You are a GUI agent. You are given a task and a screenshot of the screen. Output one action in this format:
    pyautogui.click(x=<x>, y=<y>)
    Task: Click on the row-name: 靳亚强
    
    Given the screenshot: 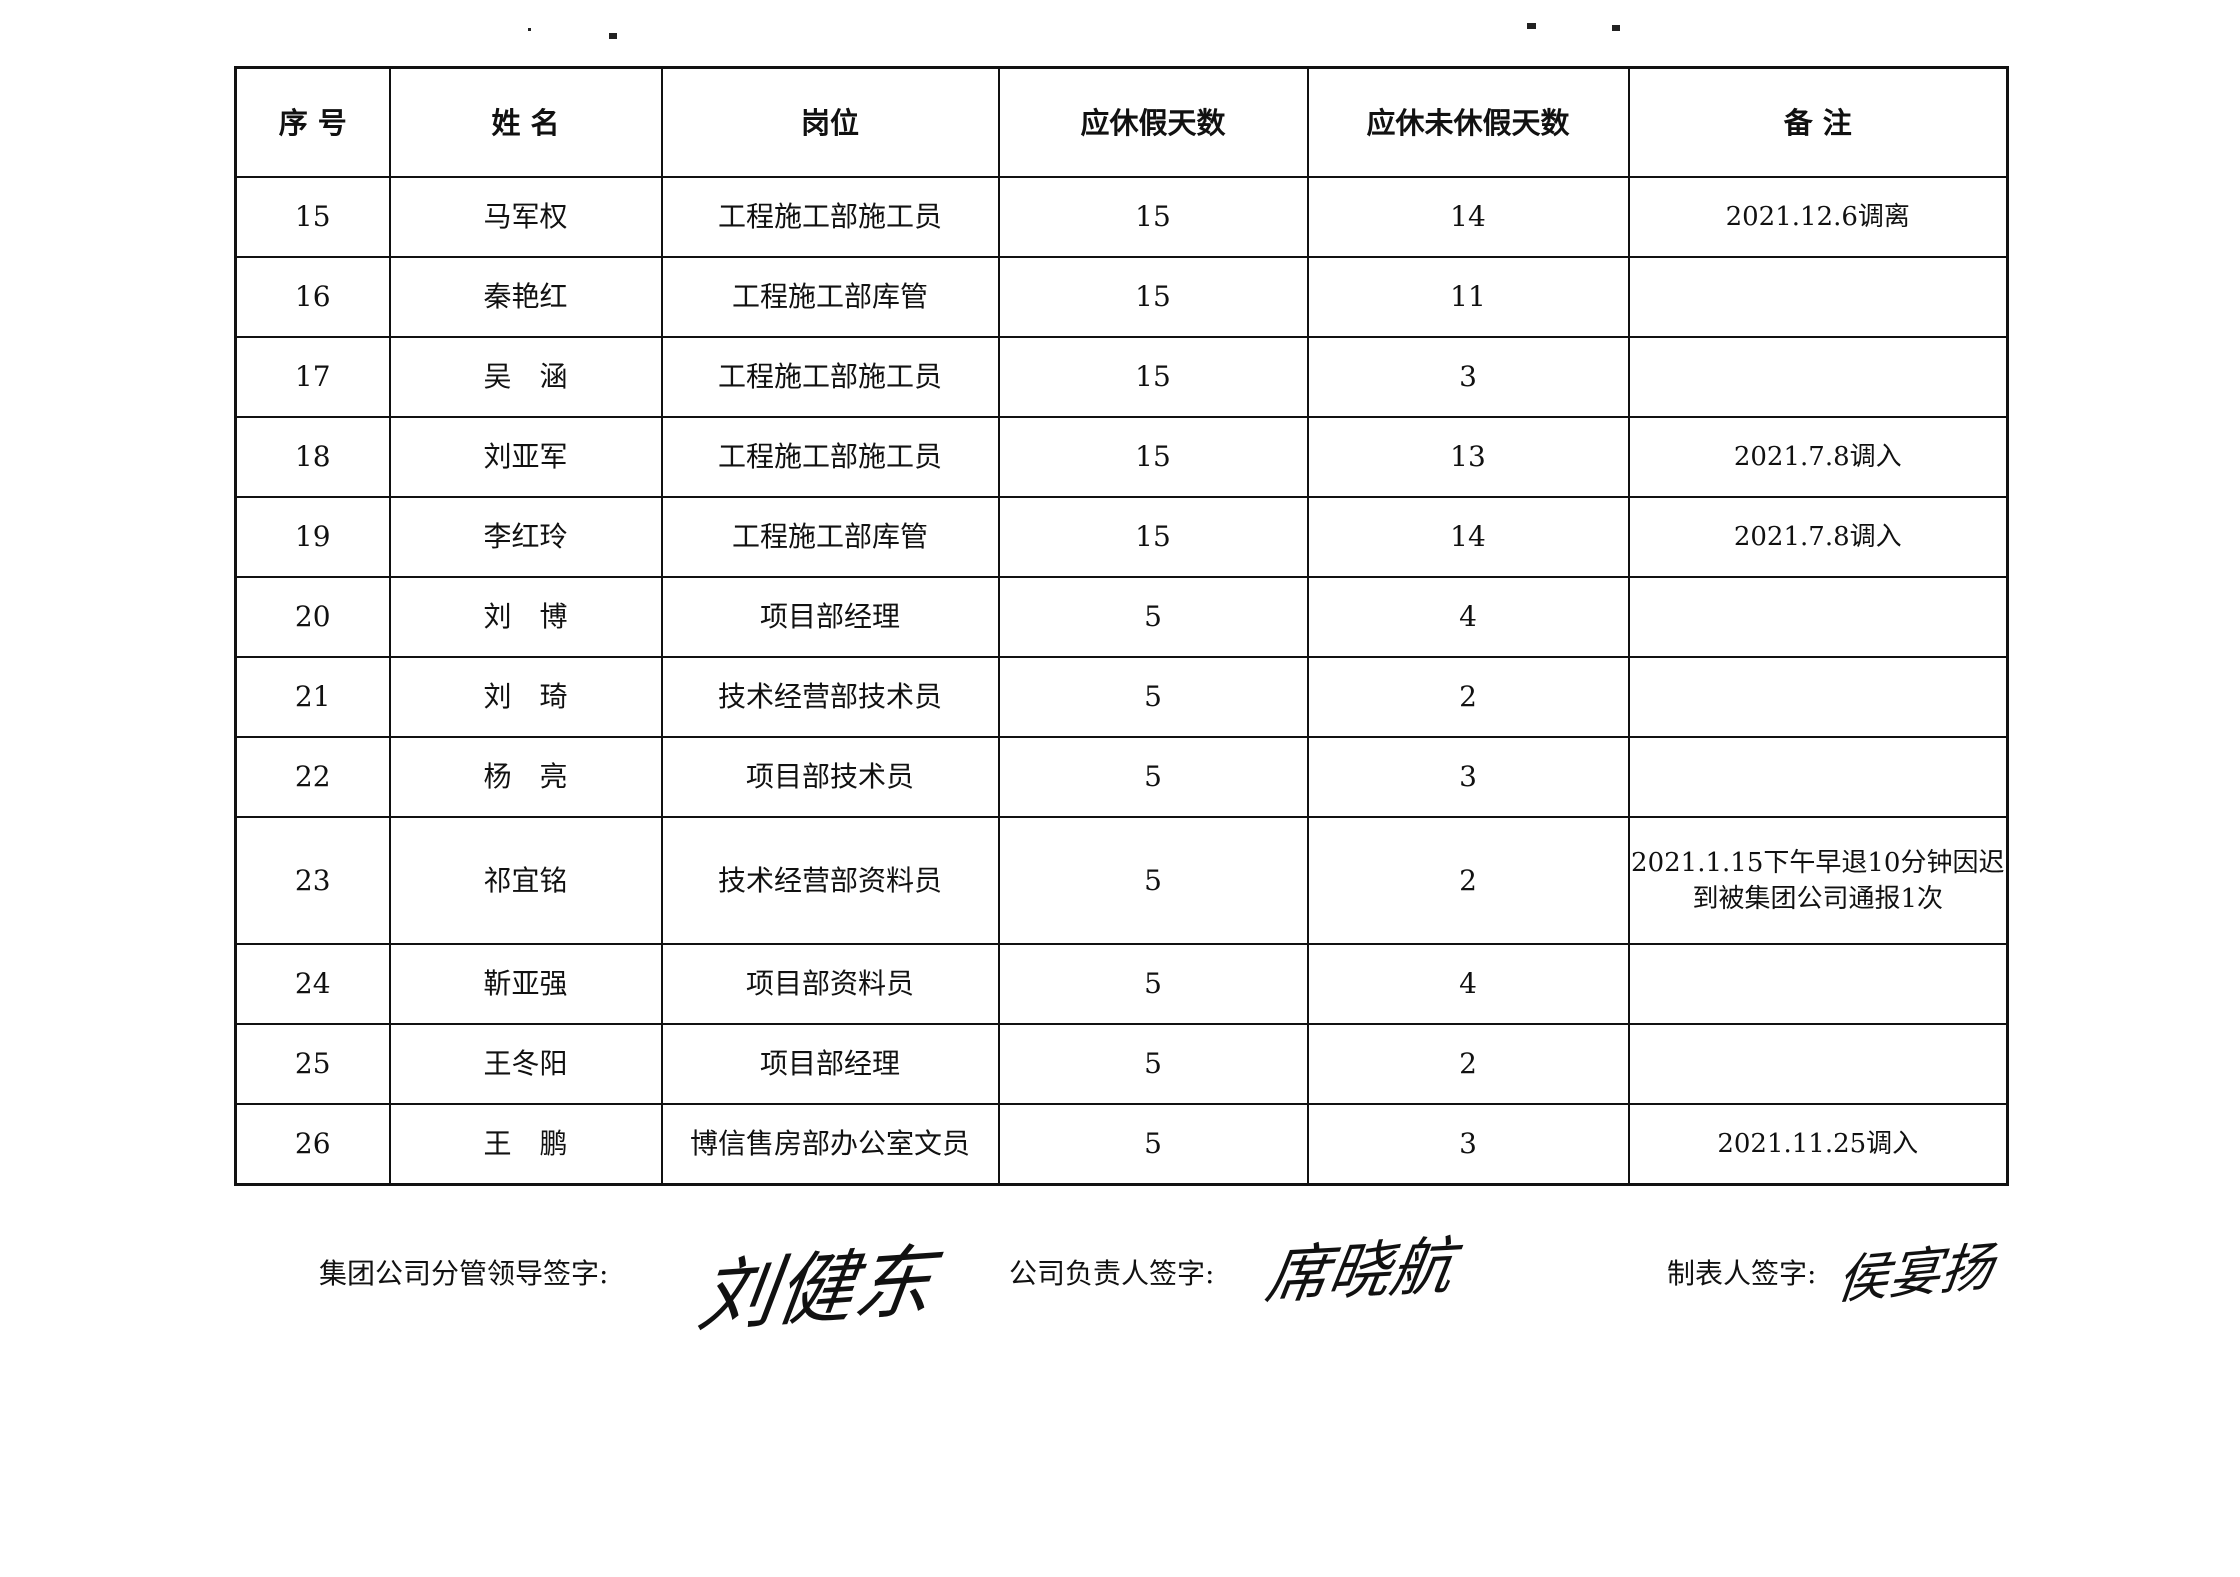 What is the action you would take?
    pyautogui.click(x=525, y=984)
    